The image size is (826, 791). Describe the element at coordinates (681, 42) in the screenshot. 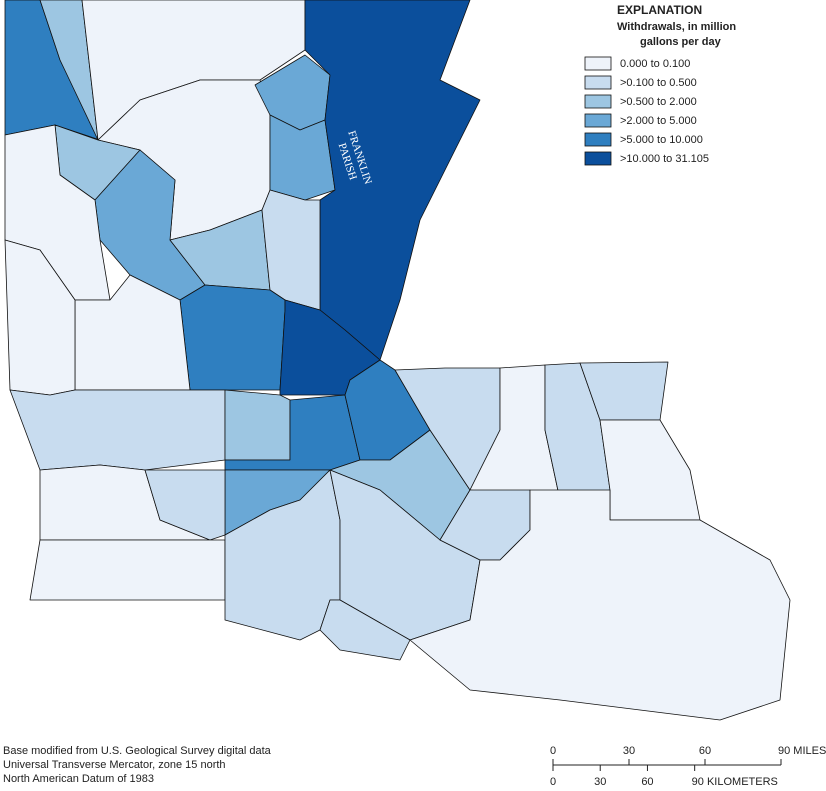

I see `legend-subtitle: gallons per day` at that location.